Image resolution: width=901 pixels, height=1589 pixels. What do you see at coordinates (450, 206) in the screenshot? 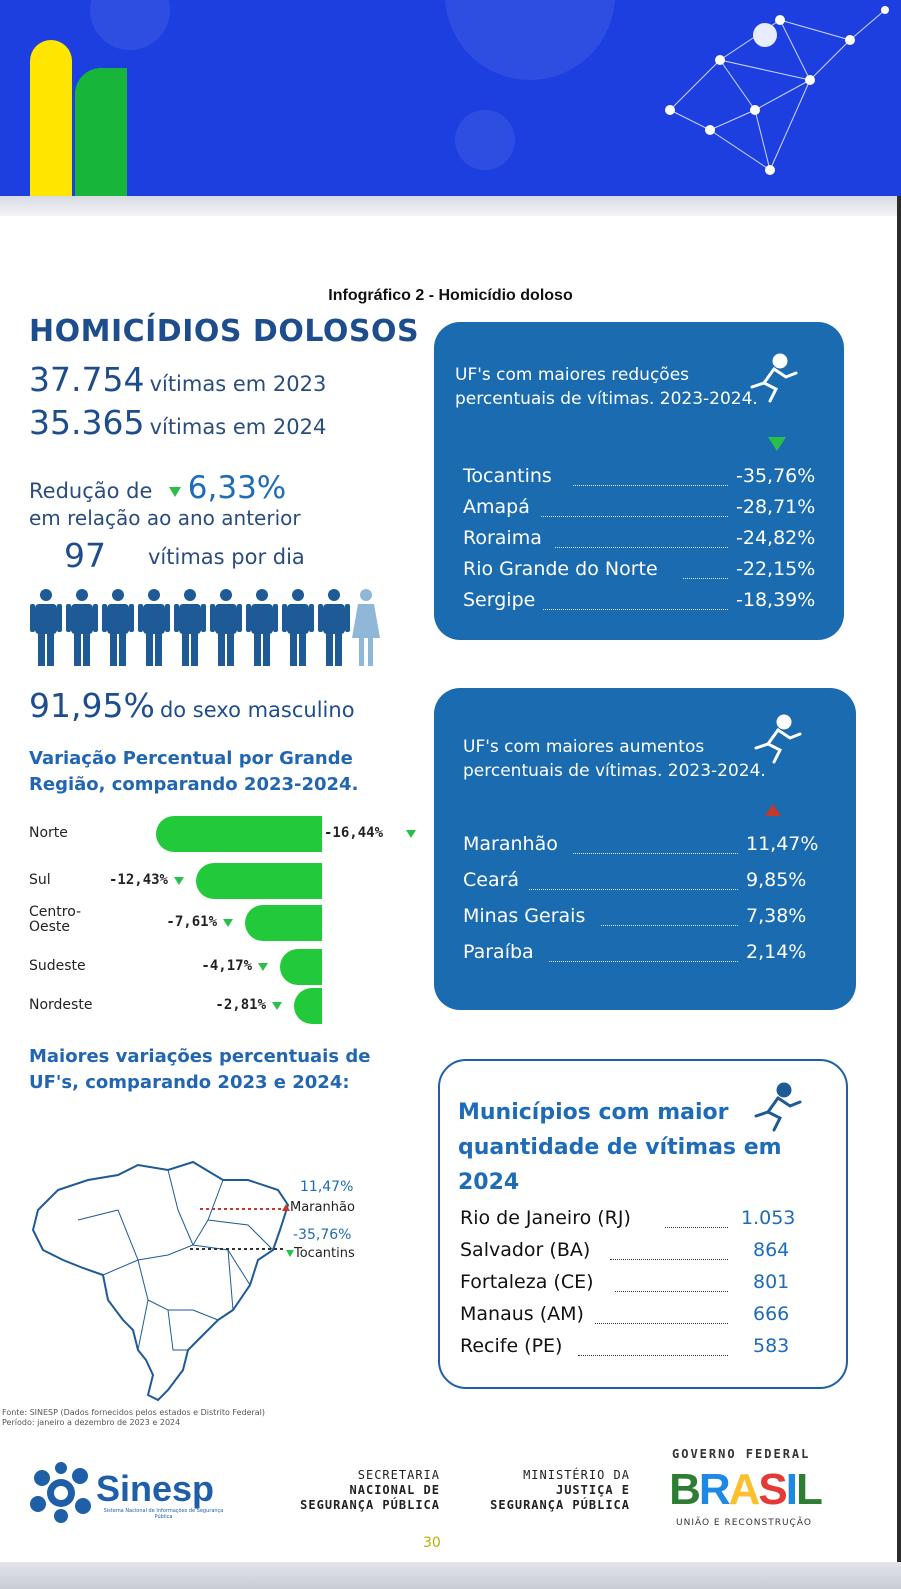
I see `header-divider` at bounding box center [450, 206].